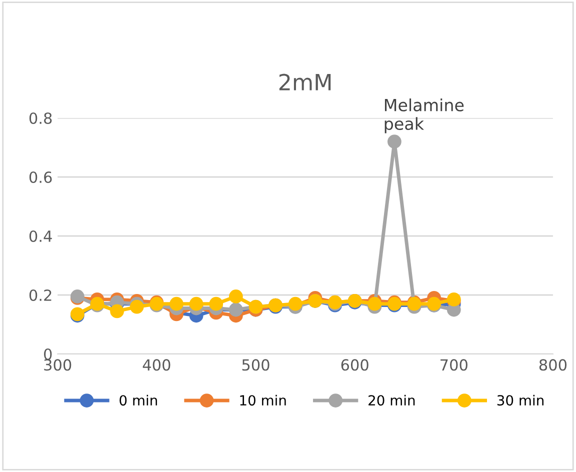 The width and height of the screenshot is (576, 472). What do you see at coordinates (40, 118) in the screenshot?
I see `y-tick-label: 0.8` at bounding box center [40, 118].